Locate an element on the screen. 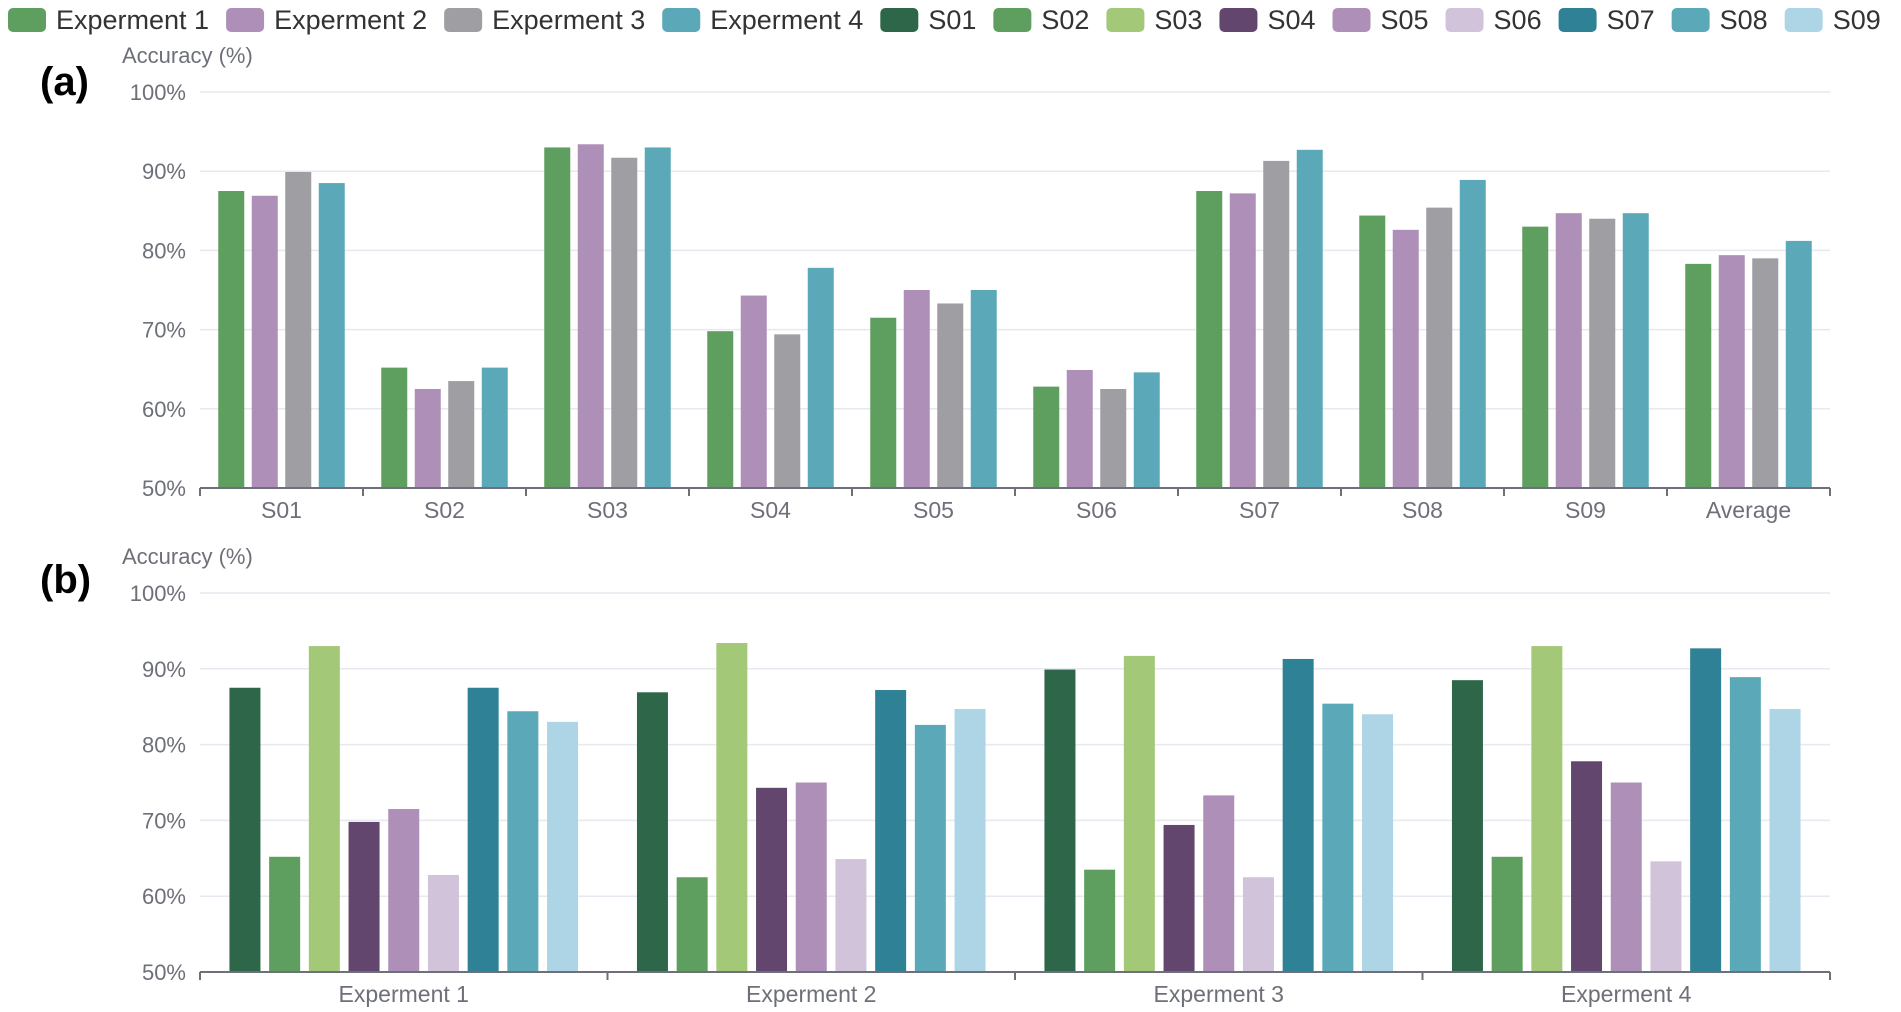 This screenshot has width=1901, height=1012. bar-experment-2-s04 is located at coordinates (753, 391).